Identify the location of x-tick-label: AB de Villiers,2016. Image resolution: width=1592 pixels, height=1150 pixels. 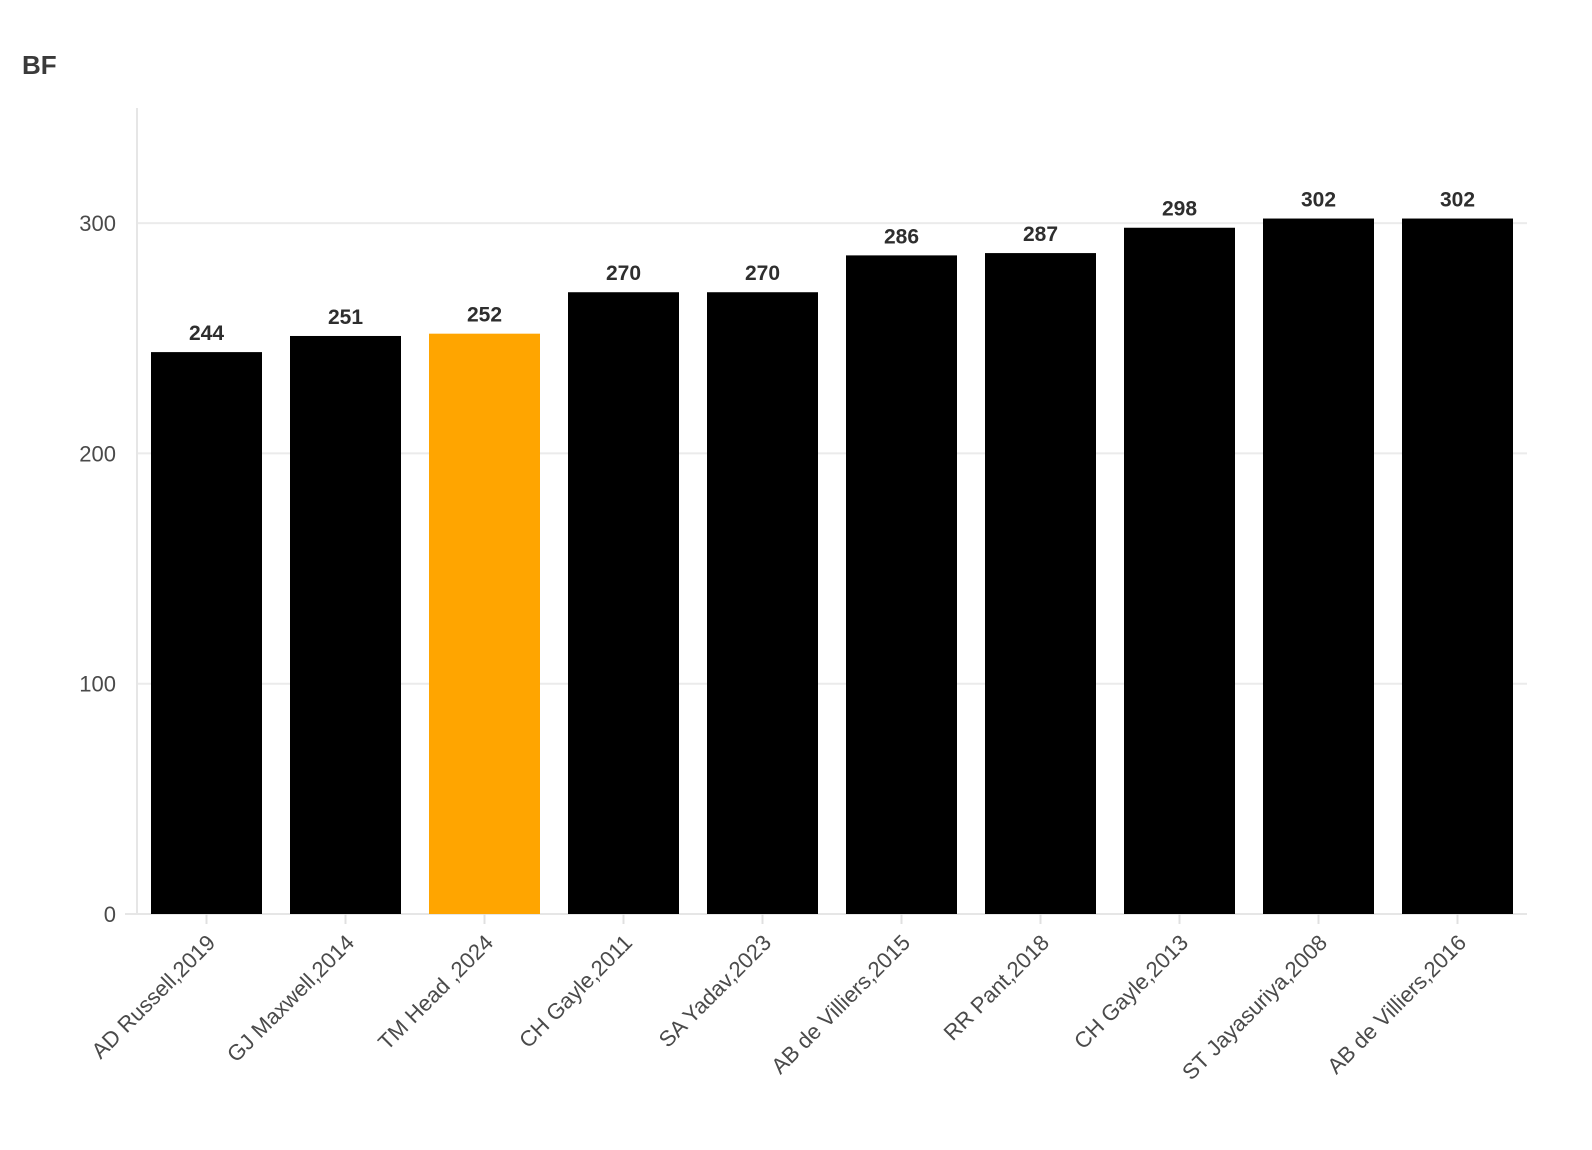
(1396, 1004).